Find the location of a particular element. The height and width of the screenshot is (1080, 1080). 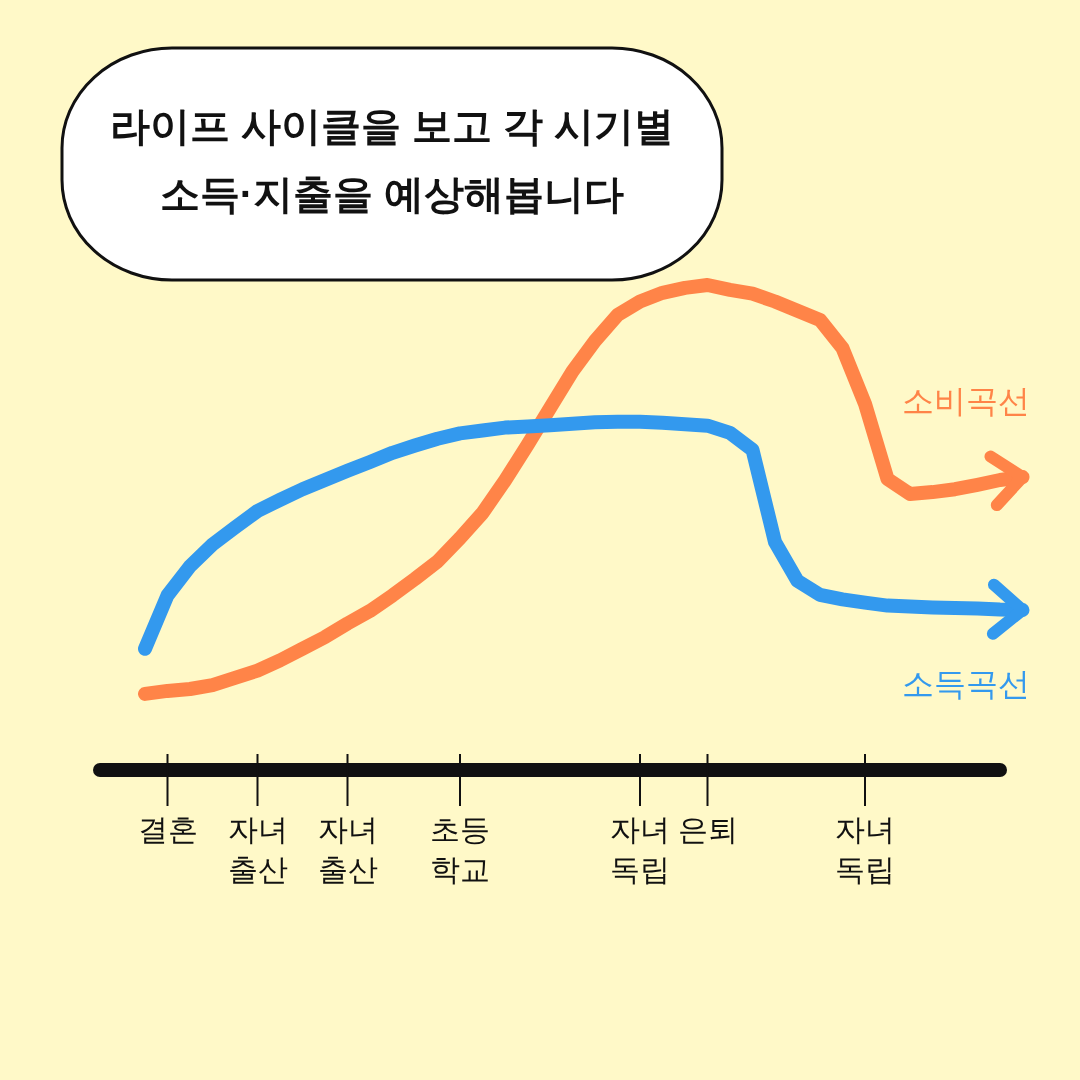

x-tick-label: 은퇴 is located at coordinates (707, 829).